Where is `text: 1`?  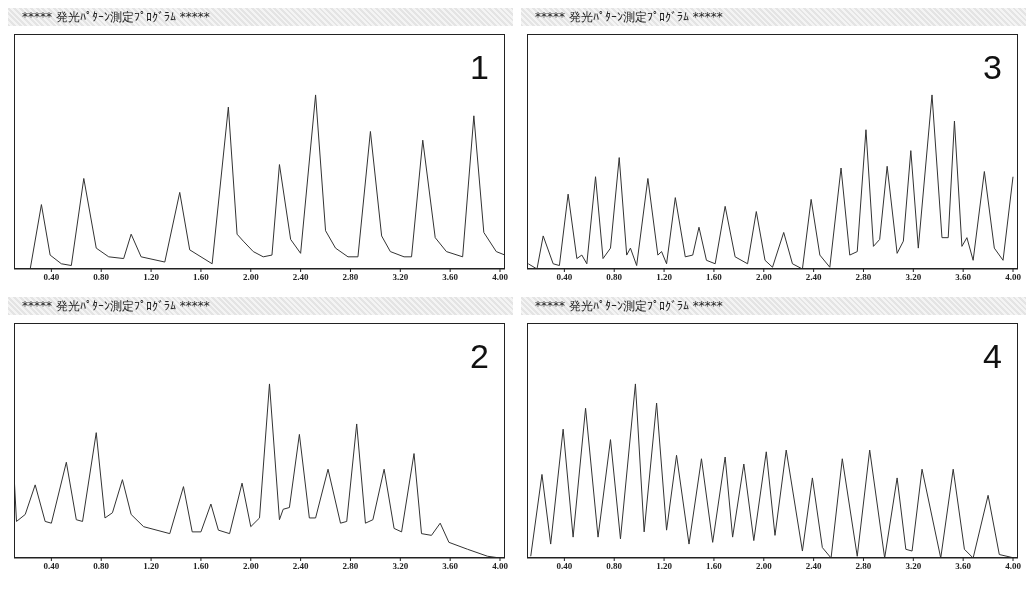 text: 1 is located at coordinates (479, 67).